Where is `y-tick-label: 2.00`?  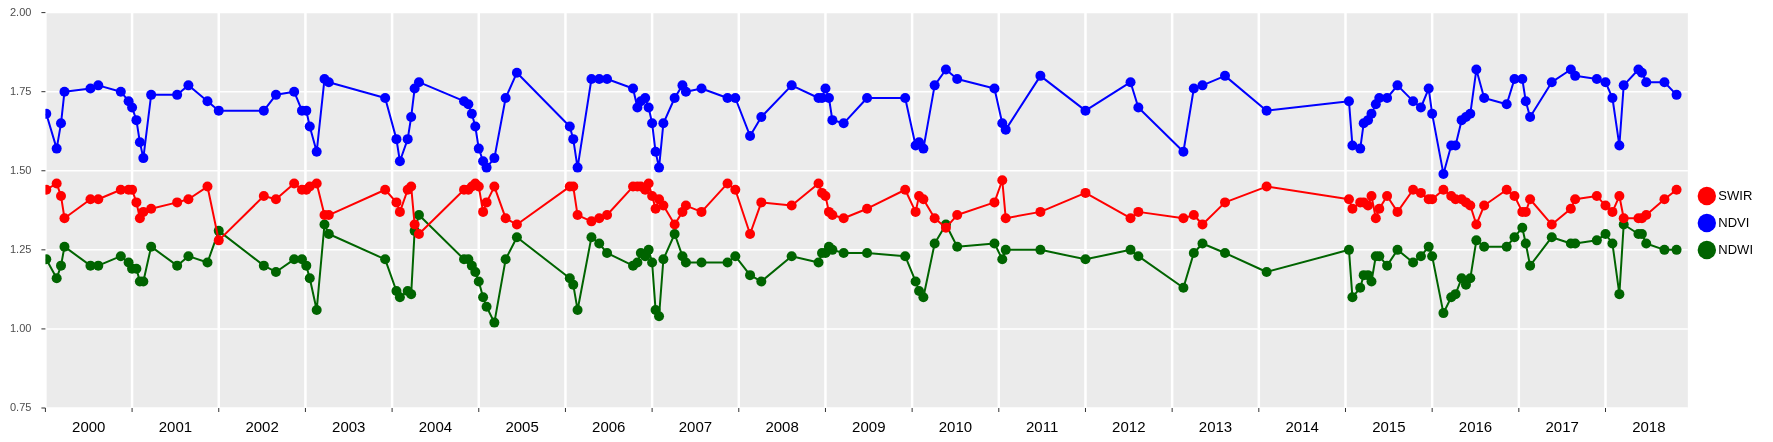 y-tick-label: 2.00 is located at coordinates (20, 11).